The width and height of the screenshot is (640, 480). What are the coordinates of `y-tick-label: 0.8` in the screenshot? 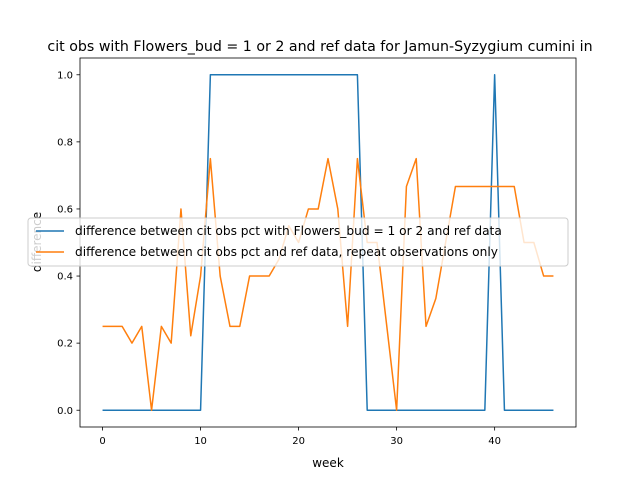 It's located at (65, 142).